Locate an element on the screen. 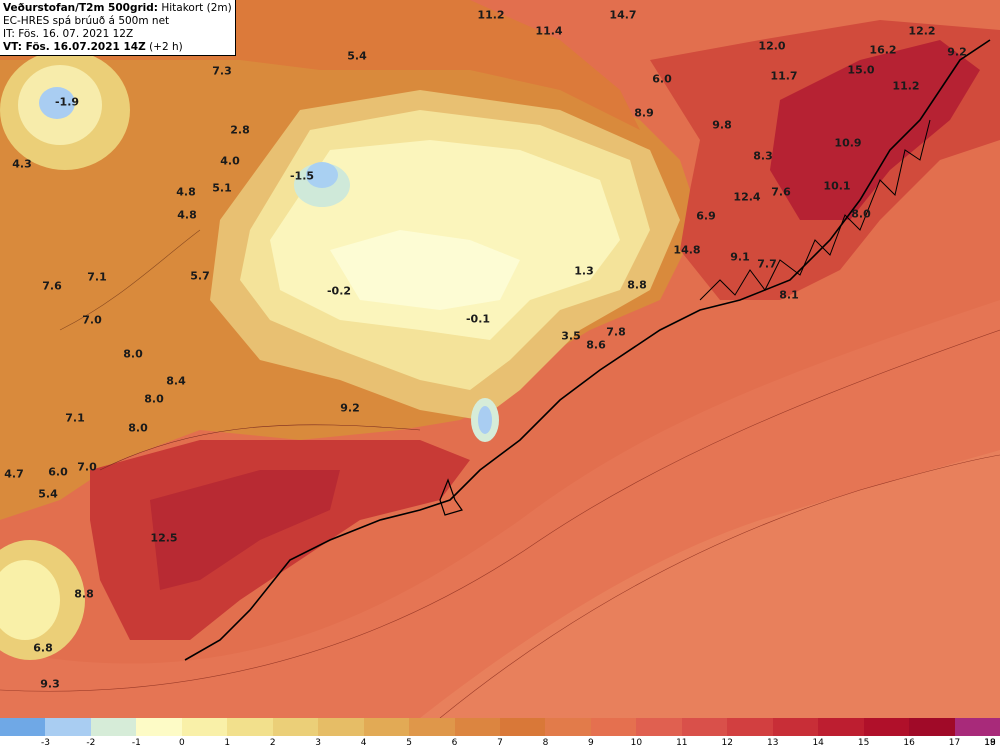 This screenshot has width=1000, height=748. peak-sw-core is located at coordinates (30, 600).